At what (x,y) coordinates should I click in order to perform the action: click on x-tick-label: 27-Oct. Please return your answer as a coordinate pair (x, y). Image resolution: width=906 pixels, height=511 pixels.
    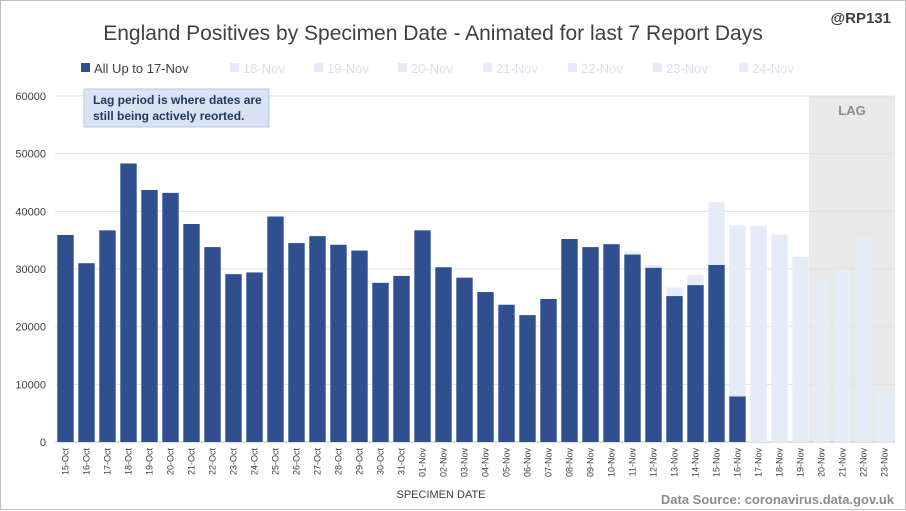
    Looking at the image, I should click on (318, 462).